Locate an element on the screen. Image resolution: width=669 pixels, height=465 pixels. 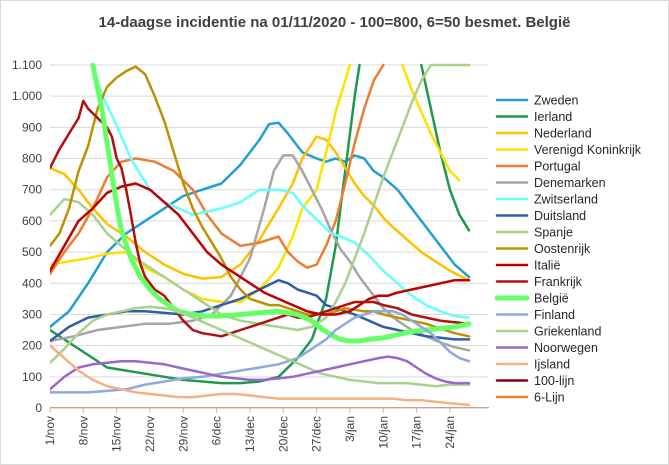
legend-label: Duitsland is located at coordinates (560, 216).